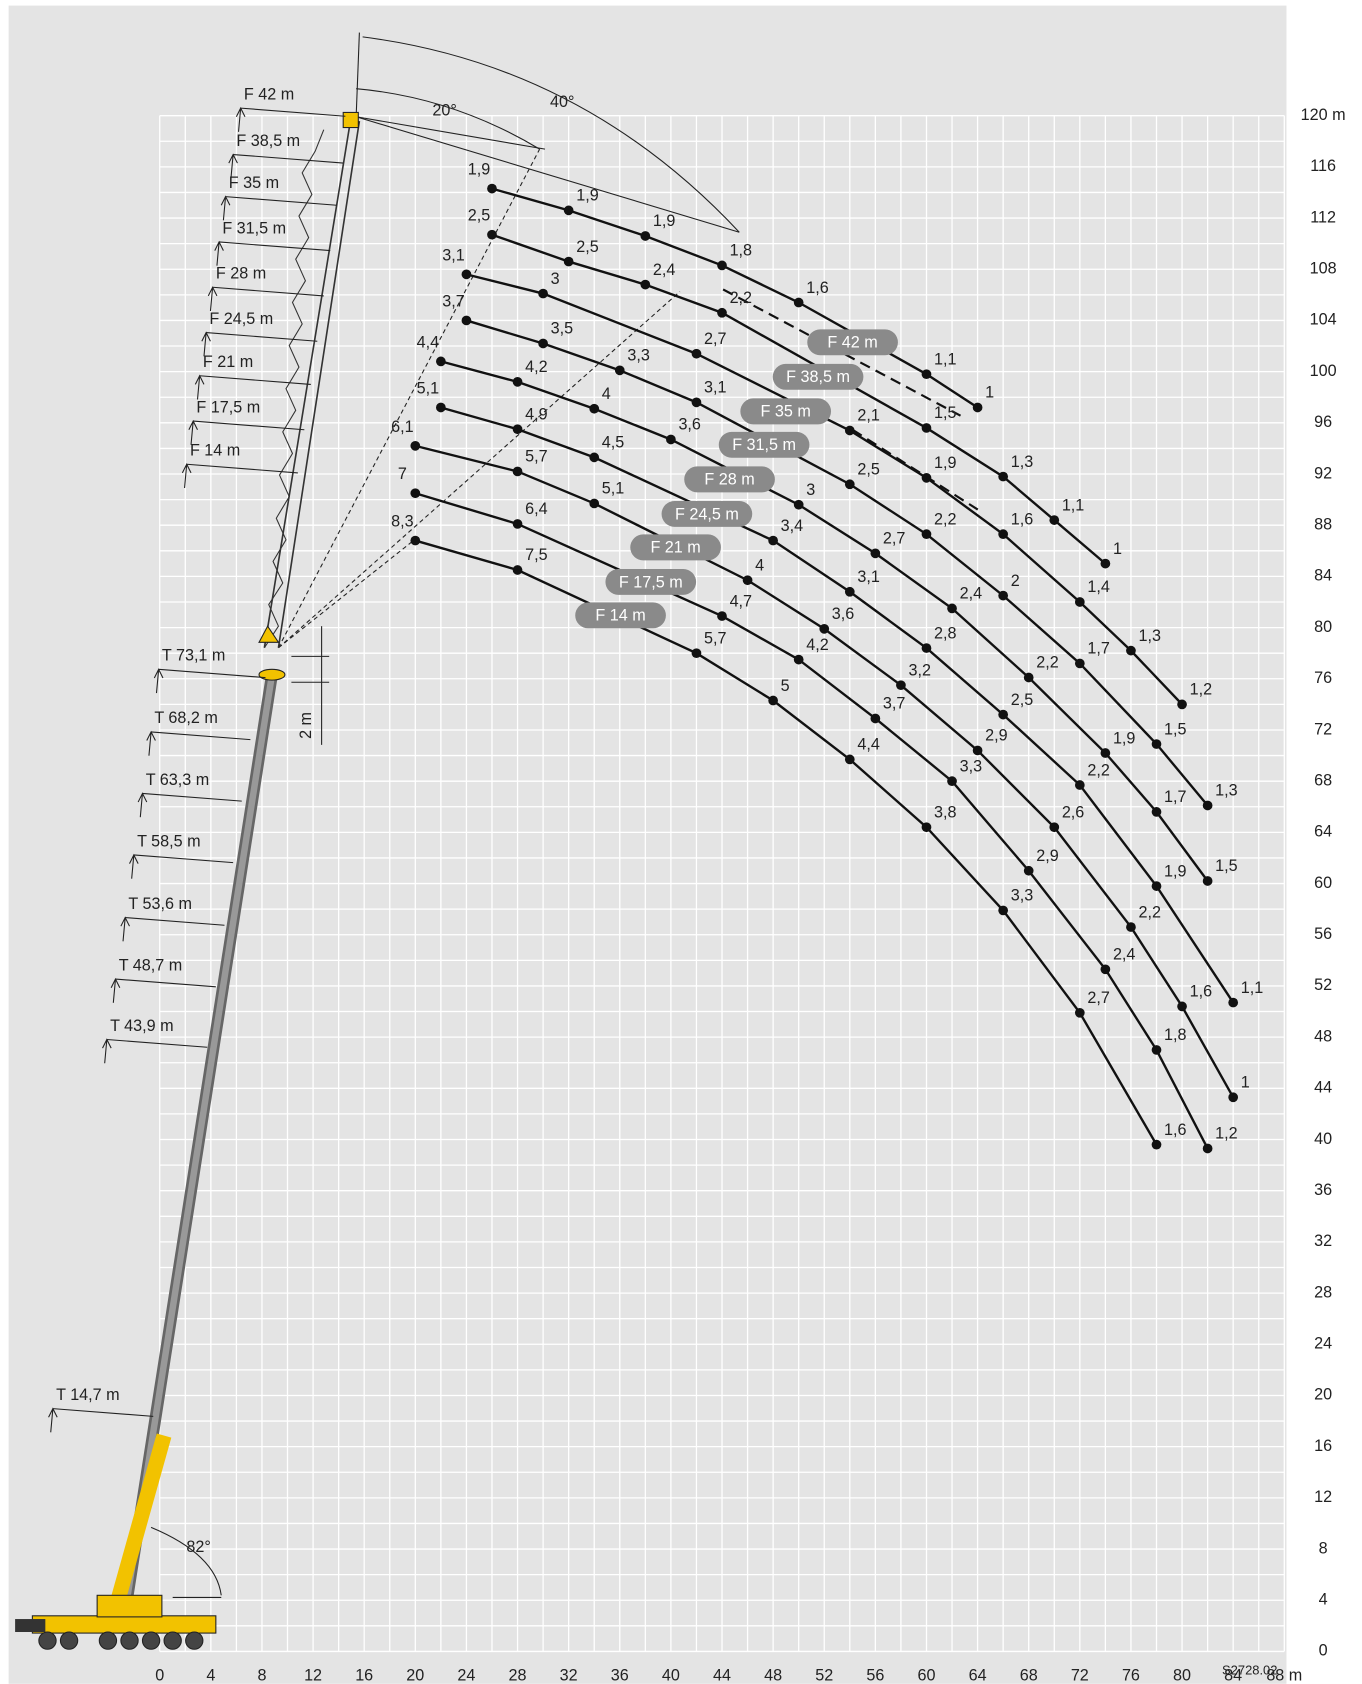 Image resolution: width=1362 pixels, height=1684 pixels. Describe the element at coordinates (518, 1675) in the screenshot. I see `x-tick-label: 28` at that location.